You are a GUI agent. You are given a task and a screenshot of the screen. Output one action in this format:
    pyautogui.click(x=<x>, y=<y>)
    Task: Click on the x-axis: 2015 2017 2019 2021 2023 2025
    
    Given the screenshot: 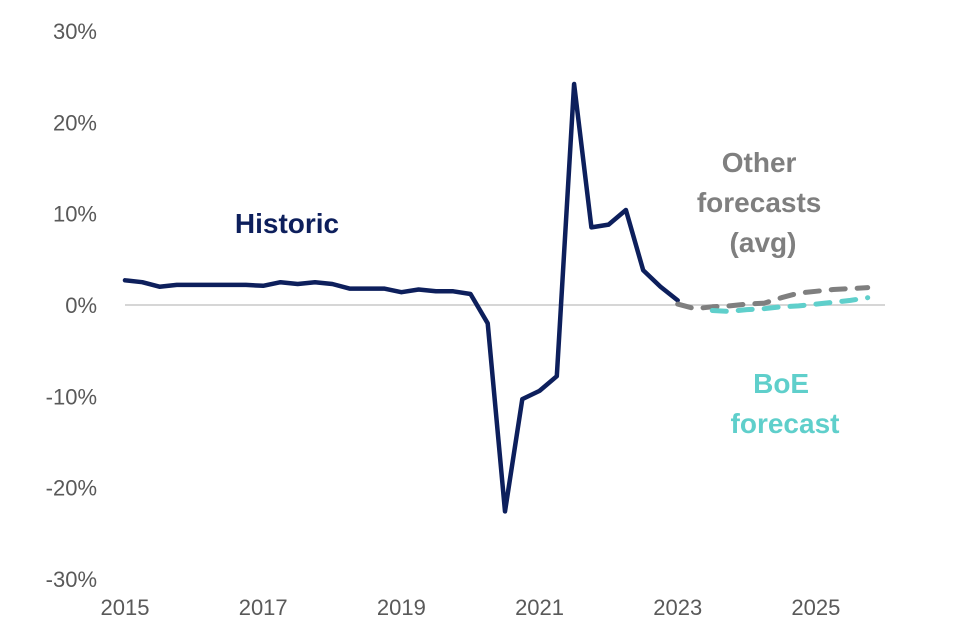 What is the action you would take?
    pyautogui.click(x=471, y=607)
    